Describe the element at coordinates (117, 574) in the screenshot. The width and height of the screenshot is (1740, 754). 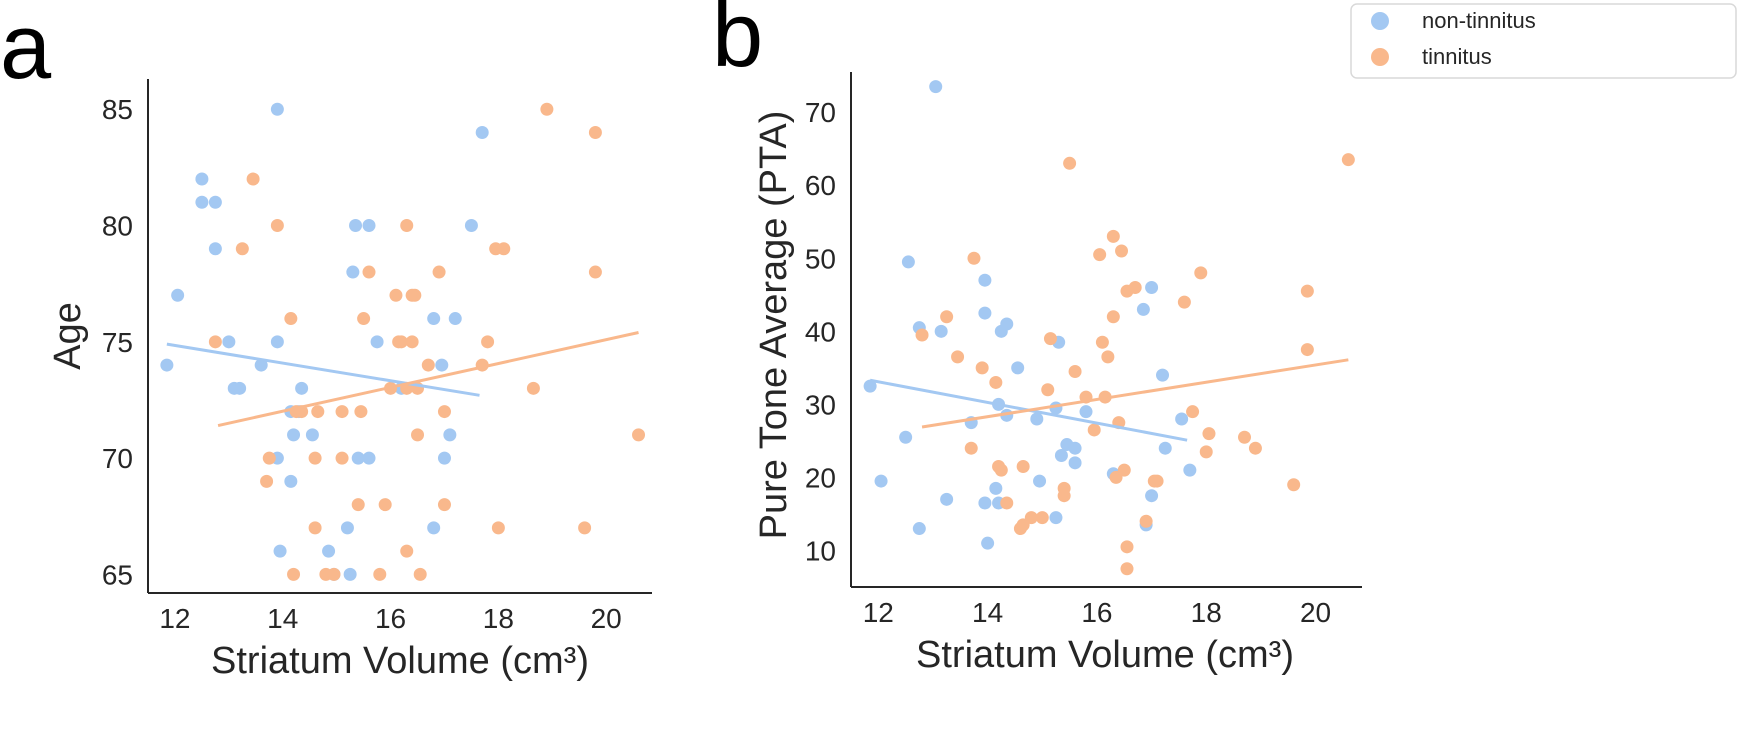
I see `y-tick-label: 65` at that location.